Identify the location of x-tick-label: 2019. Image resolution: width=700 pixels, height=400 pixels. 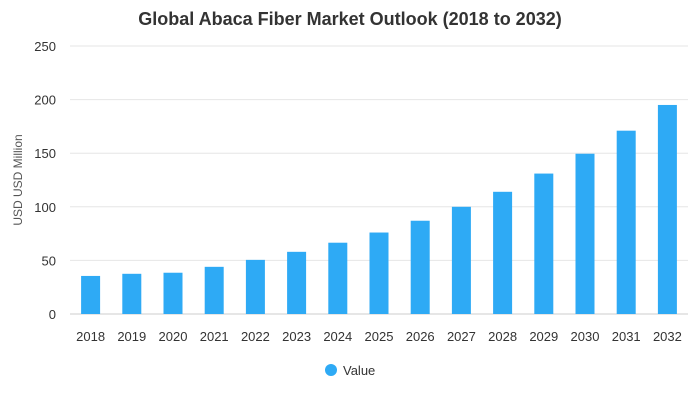
(131, 336).